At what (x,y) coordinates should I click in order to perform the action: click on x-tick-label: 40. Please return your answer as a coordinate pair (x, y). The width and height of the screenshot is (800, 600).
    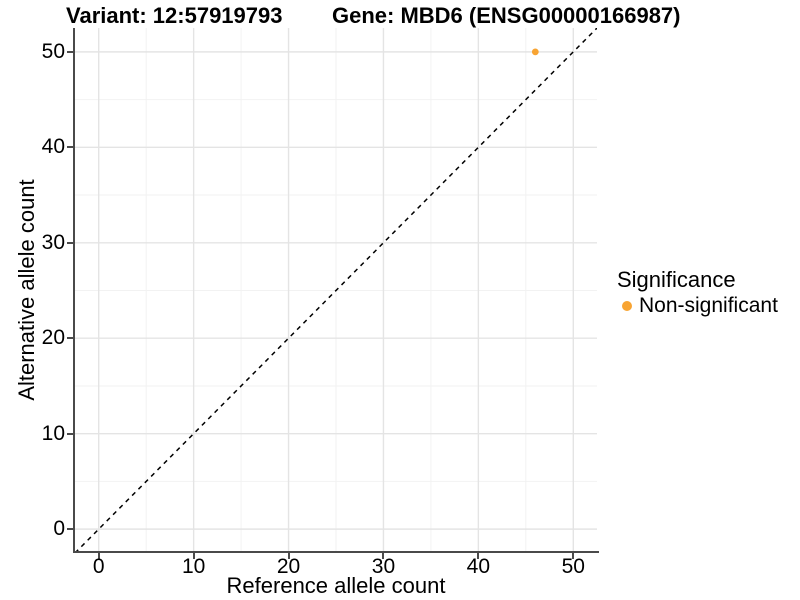
    Looking at the image, I should click on (478, 566).